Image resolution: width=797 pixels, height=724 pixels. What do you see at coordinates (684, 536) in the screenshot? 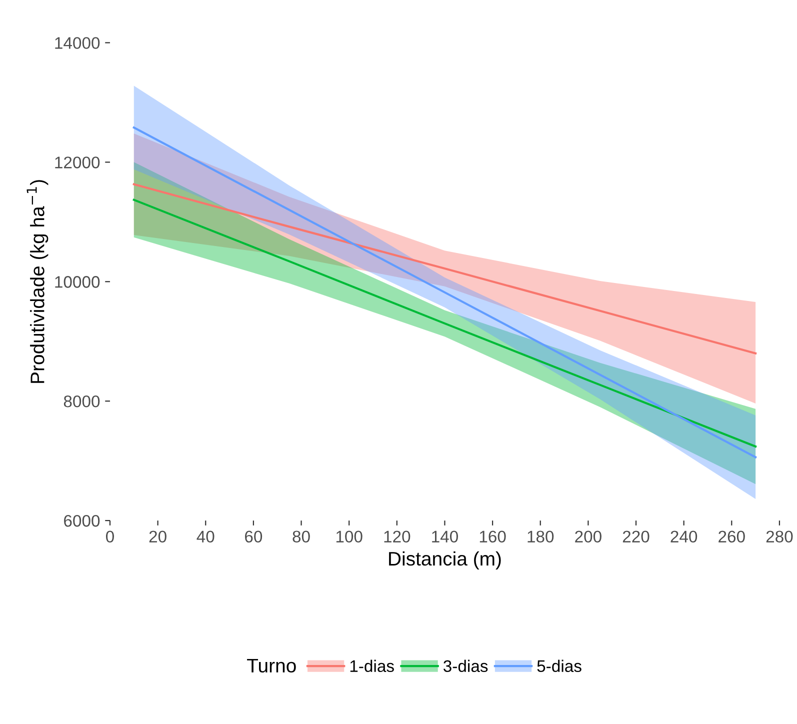
I see `x-tick-label: 240` at bounding box center [684, 536].